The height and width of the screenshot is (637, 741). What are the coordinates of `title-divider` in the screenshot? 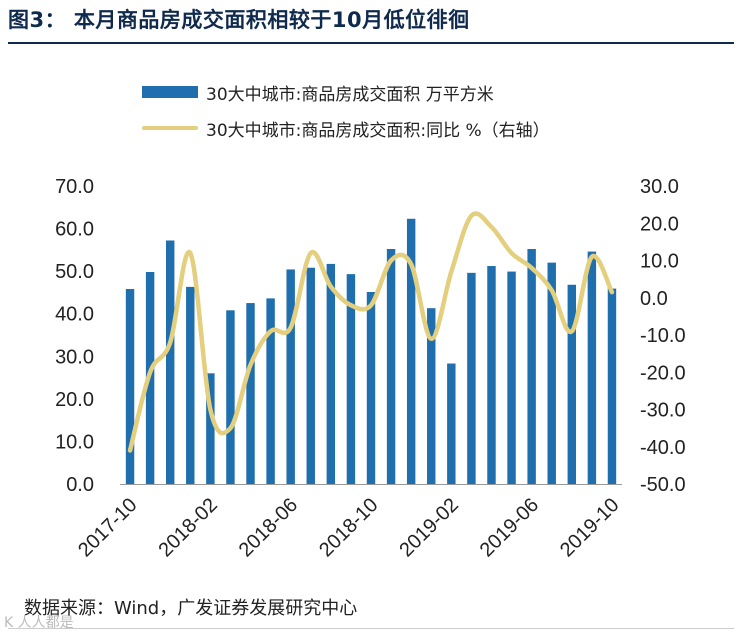 It's located at (371, 43).